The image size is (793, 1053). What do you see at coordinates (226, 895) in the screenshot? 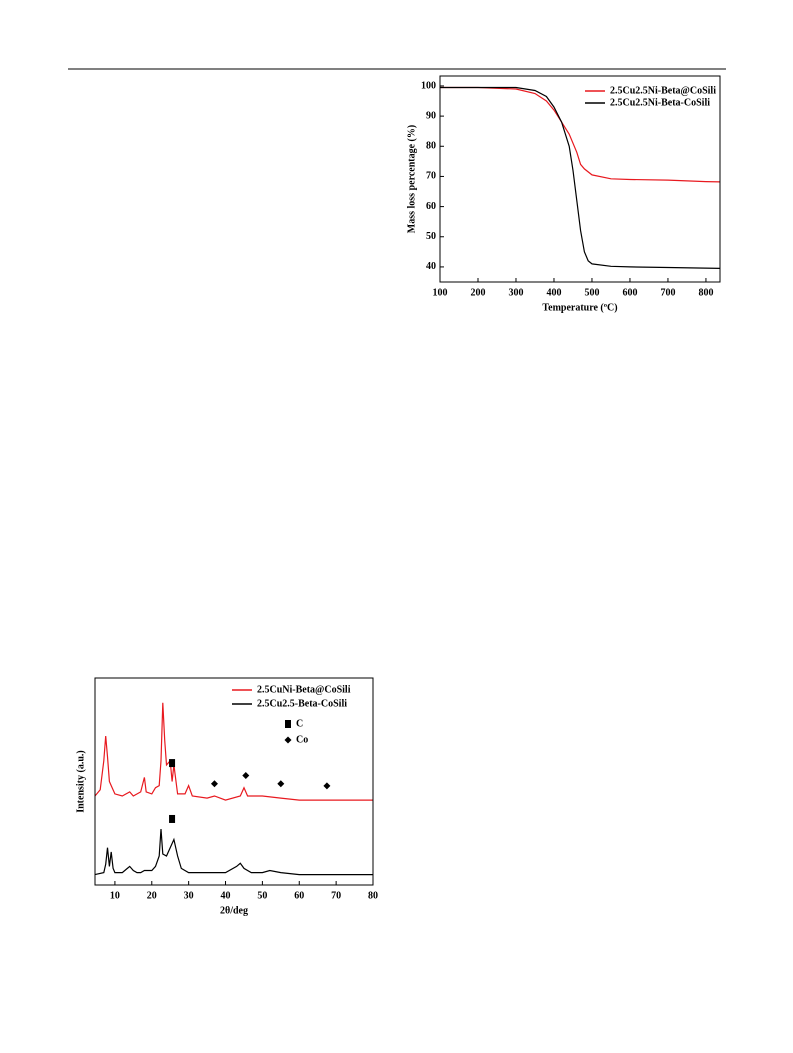
I see `x-tick-label: 40` at bounding box center [226, 895].